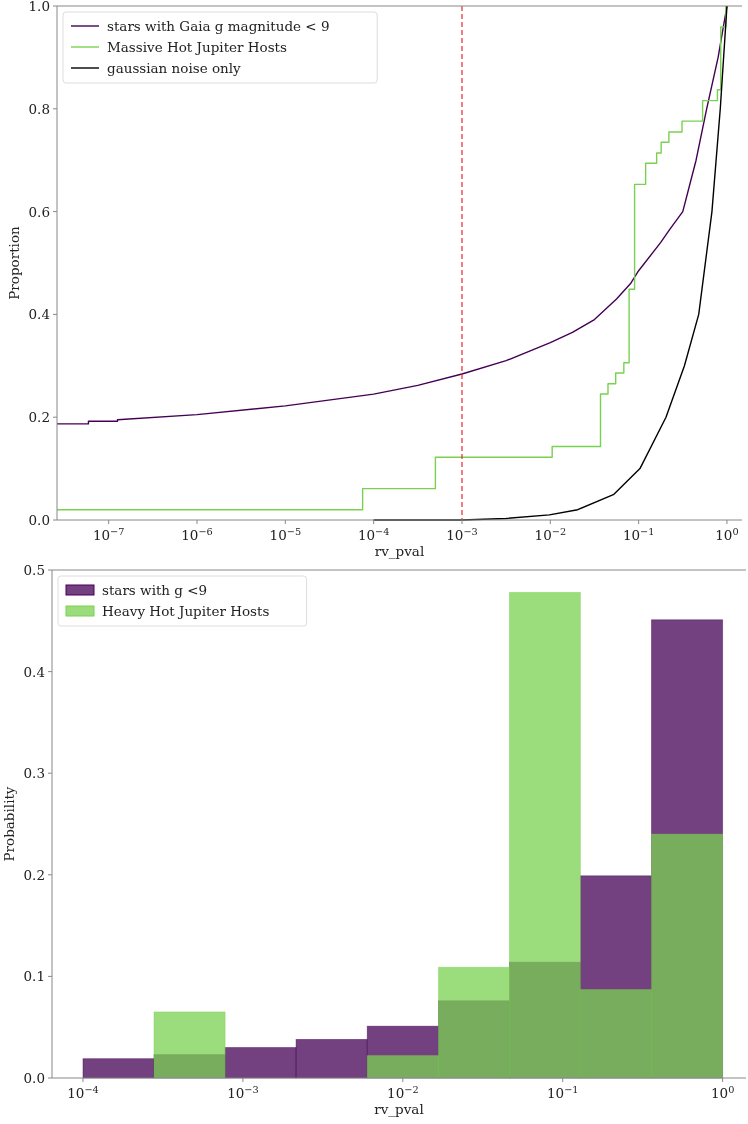  What do you see at coordinates (39, 7) in the screenshot?
I see `y-tick-label: 1.0` at bounding box center [39, 7].